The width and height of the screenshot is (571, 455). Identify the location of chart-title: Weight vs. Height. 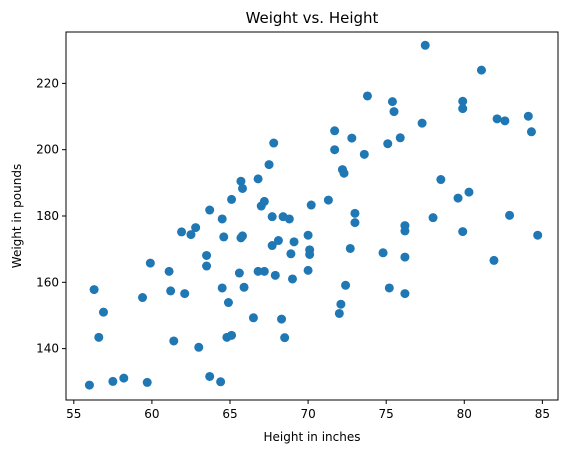
(312, 18).